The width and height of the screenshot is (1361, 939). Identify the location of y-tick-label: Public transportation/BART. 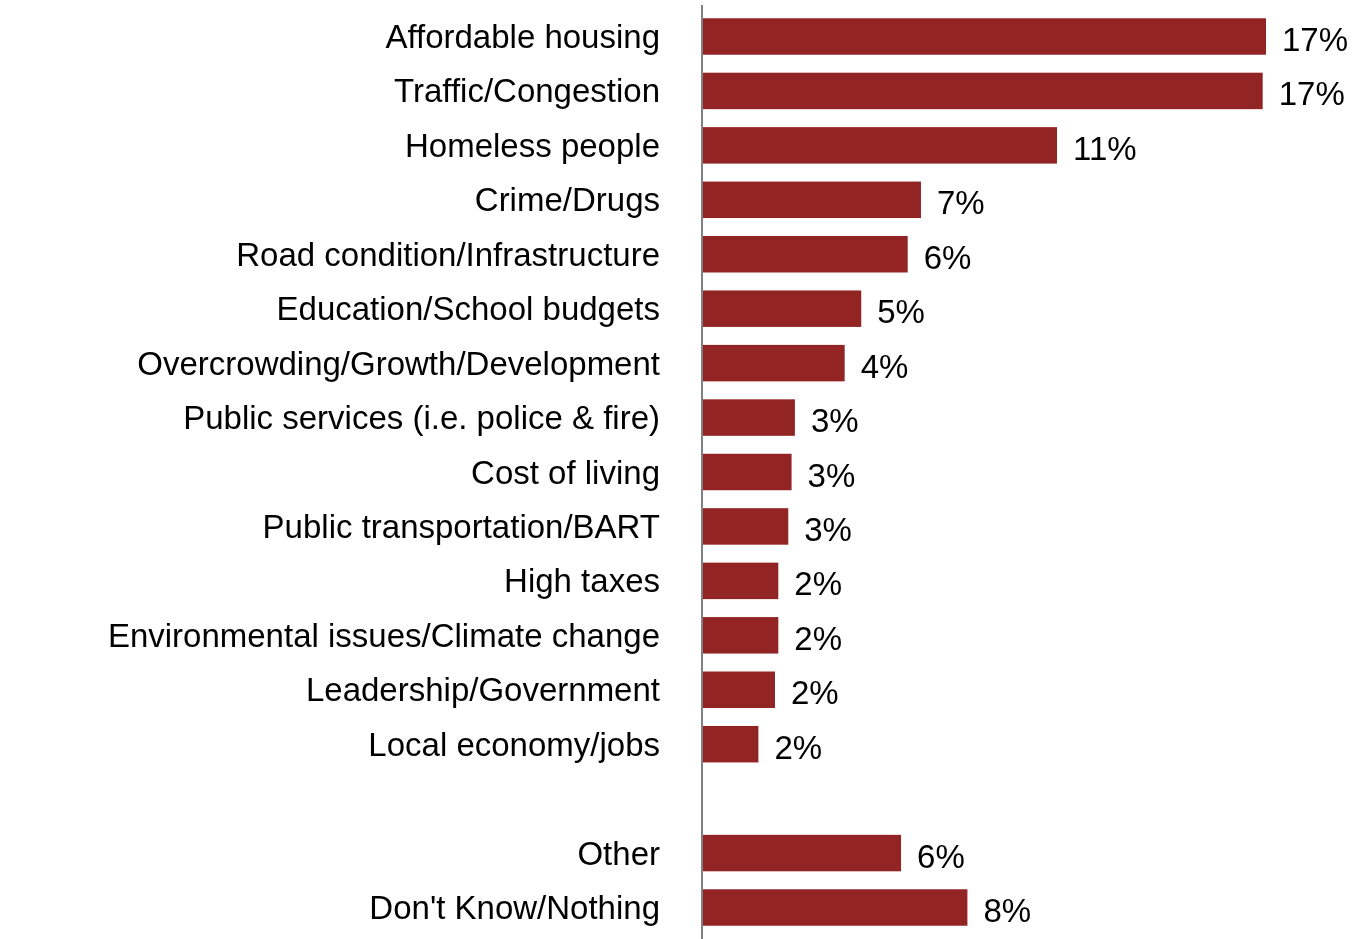
(461, 526).